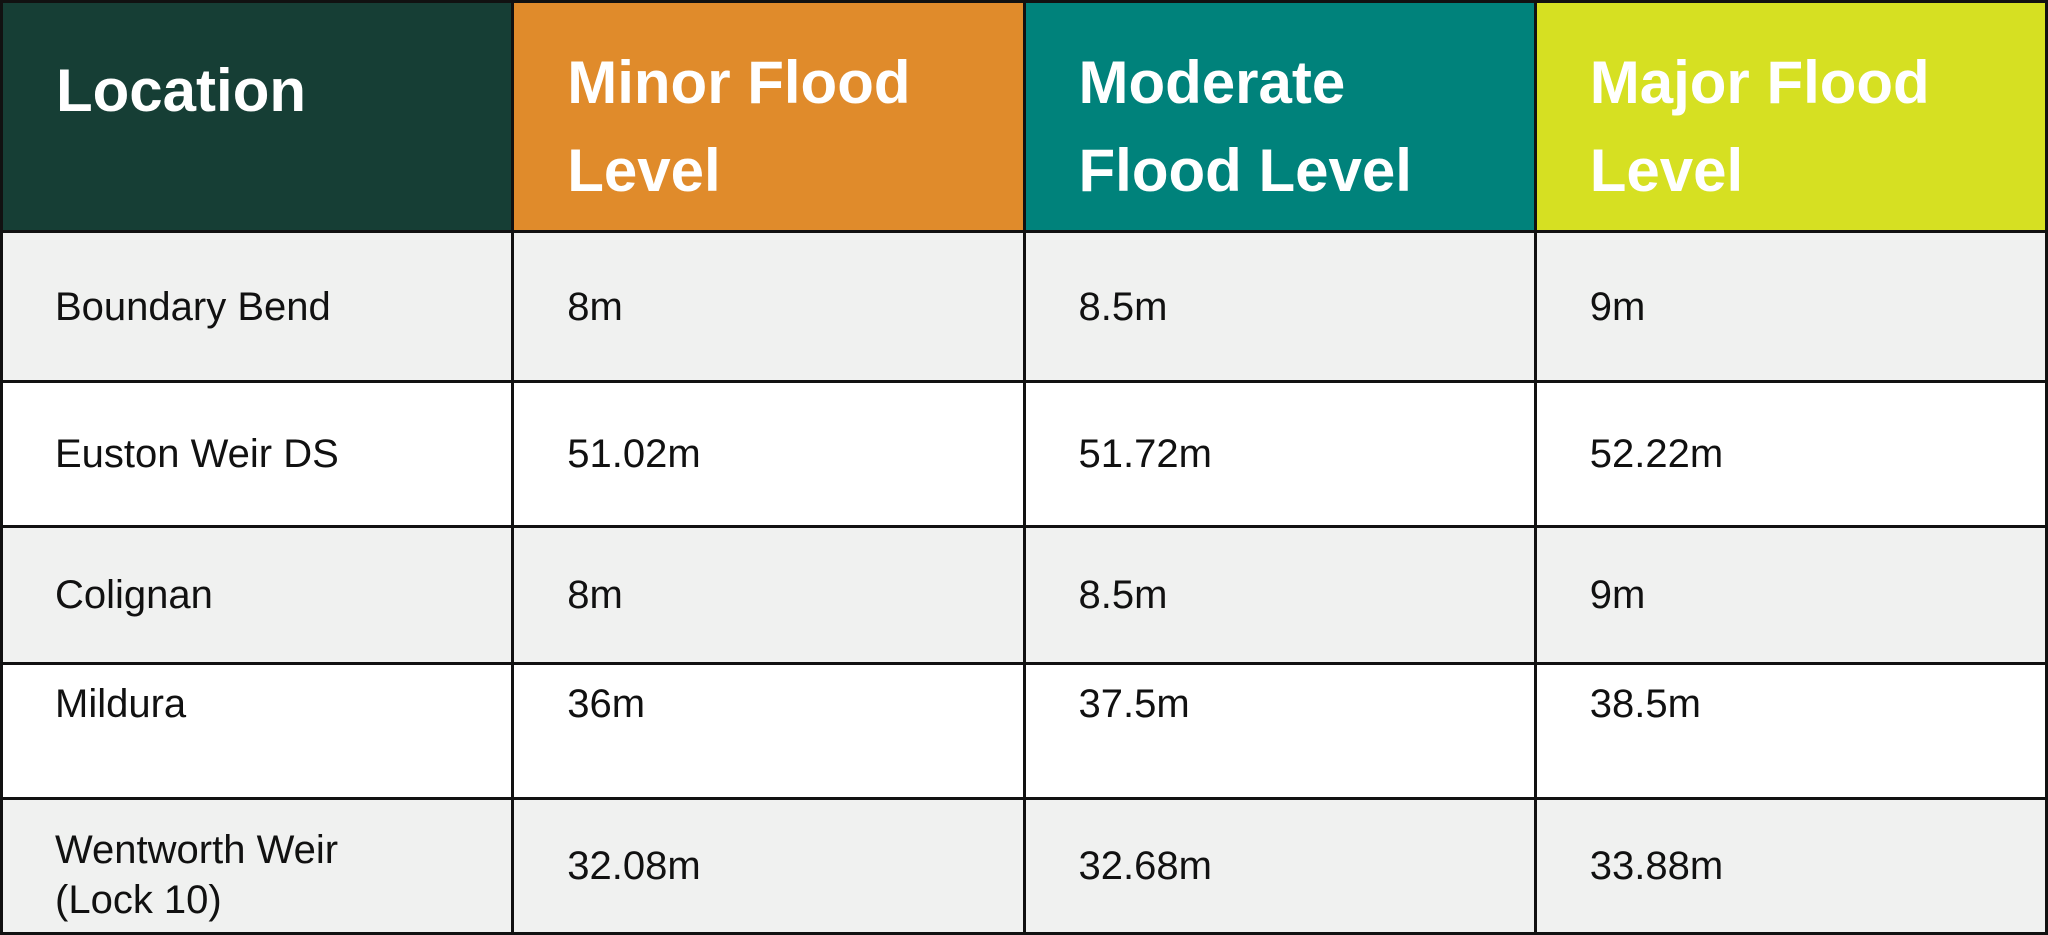  I want to click on header-moderate-line1: Moderate, so click(1212, 82).